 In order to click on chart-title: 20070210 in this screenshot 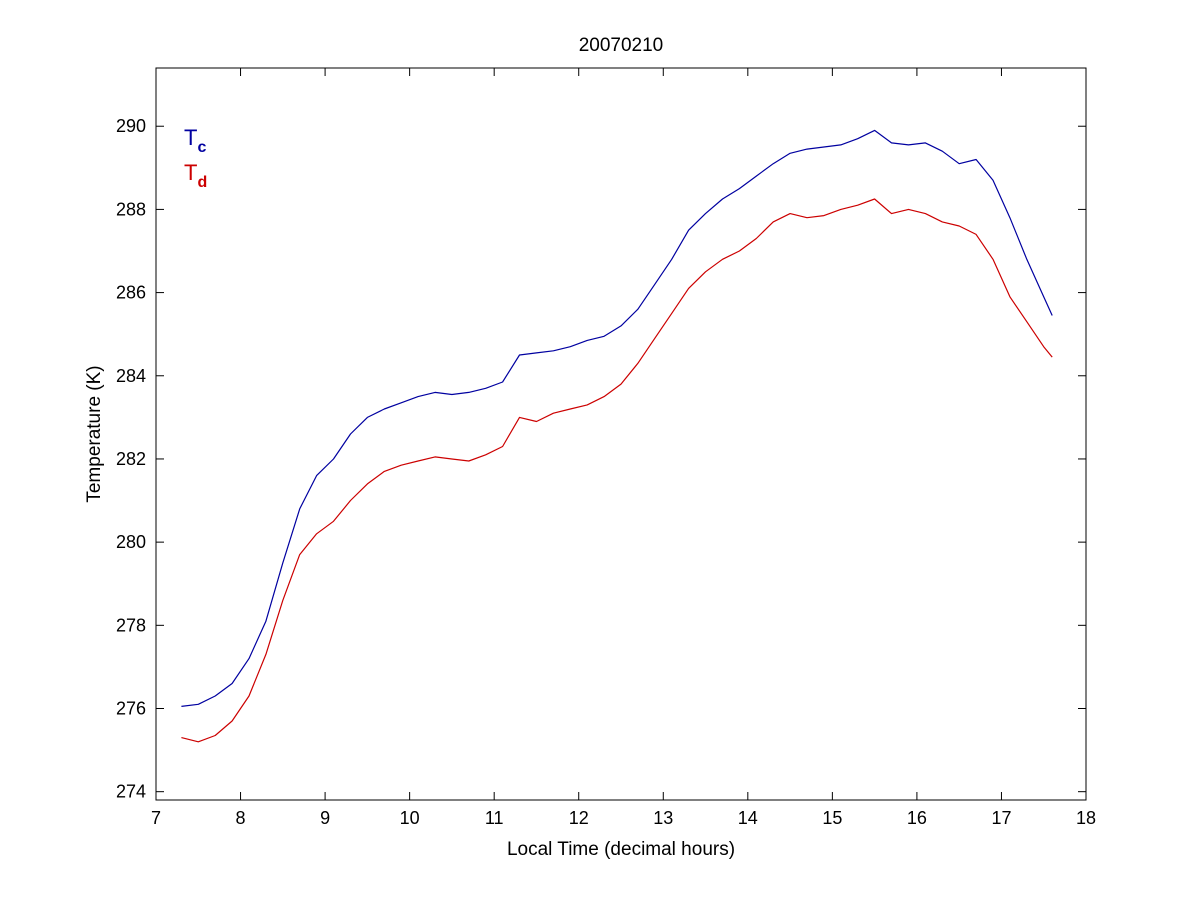, I will do `click(621, 45)`.